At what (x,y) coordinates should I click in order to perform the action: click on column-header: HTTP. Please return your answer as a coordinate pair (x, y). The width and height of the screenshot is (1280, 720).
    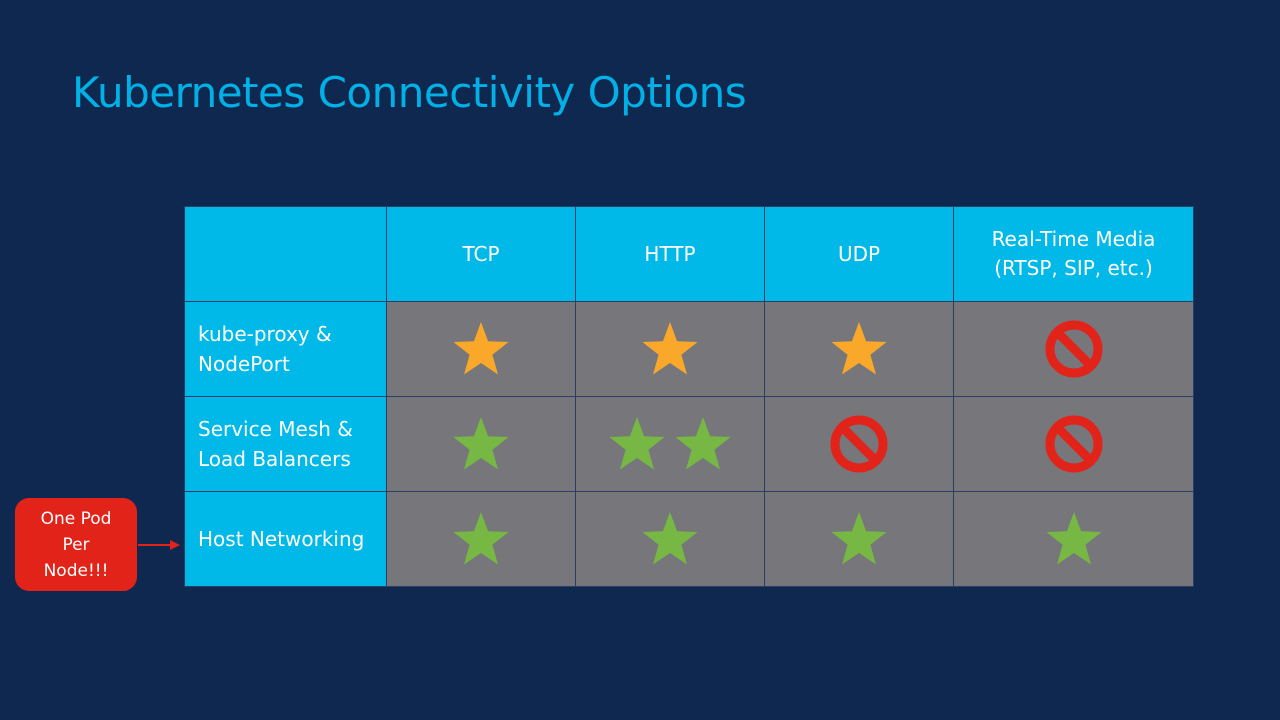
    Looking at the image, I should click on (670, 254).